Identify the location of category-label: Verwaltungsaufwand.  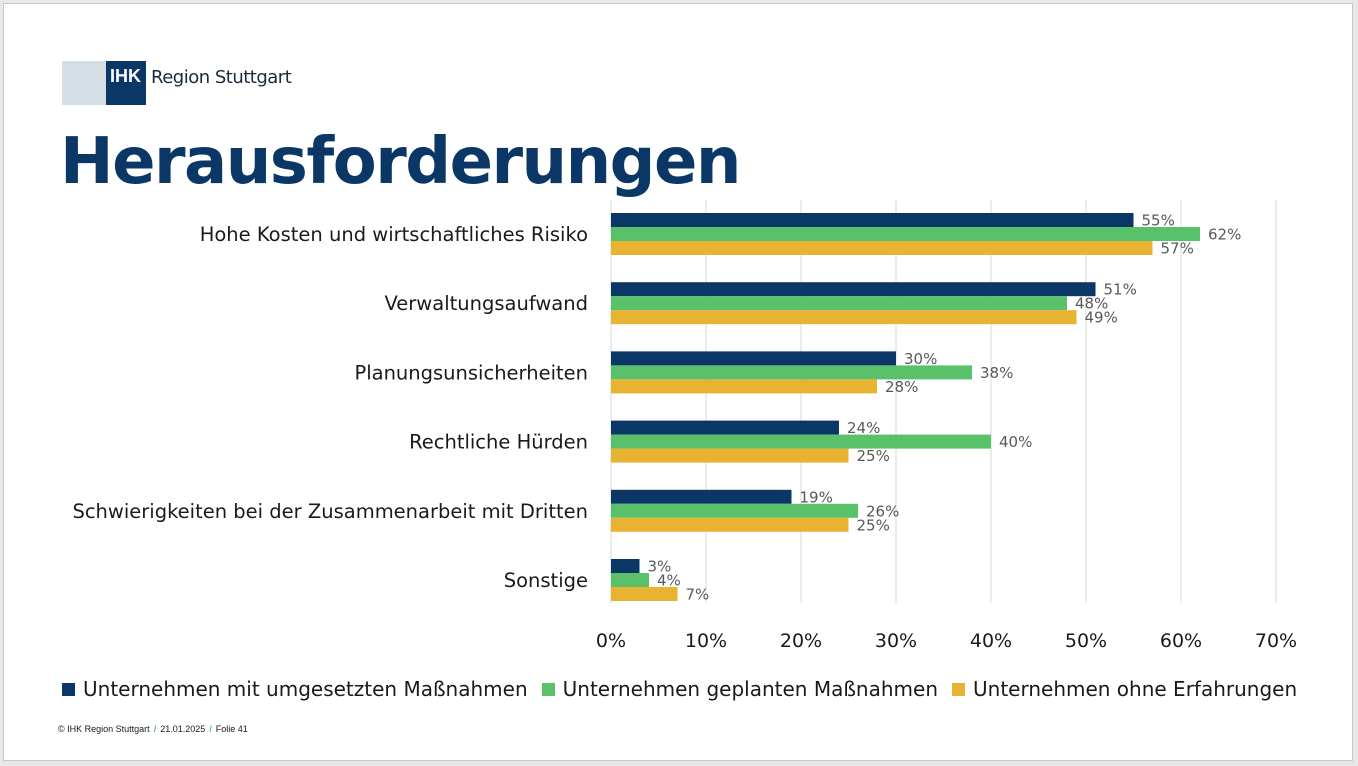
(486, 303).